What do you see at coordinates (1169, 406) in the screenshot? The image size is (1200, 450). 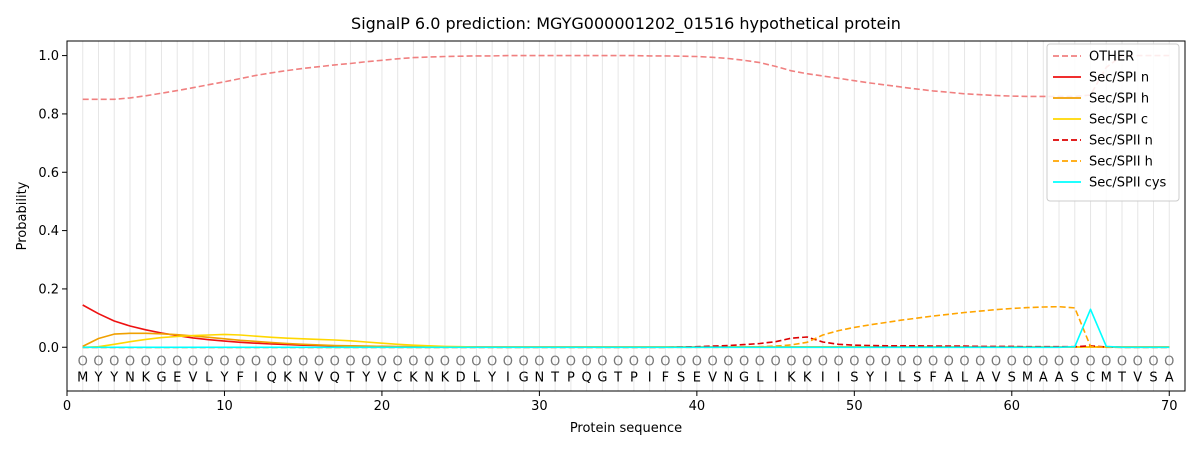 I see `x-tick-label: 70` at bounding box center [1169, 406].